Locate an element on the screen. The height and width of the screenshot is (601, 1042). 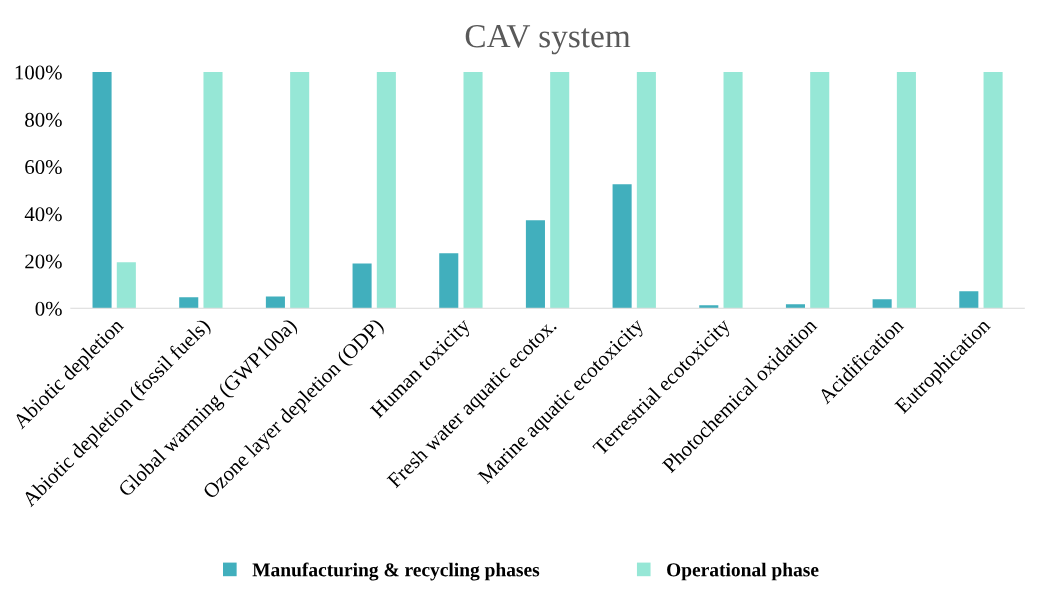
y-tick-label: 80% is located at coordinates (43, 119).